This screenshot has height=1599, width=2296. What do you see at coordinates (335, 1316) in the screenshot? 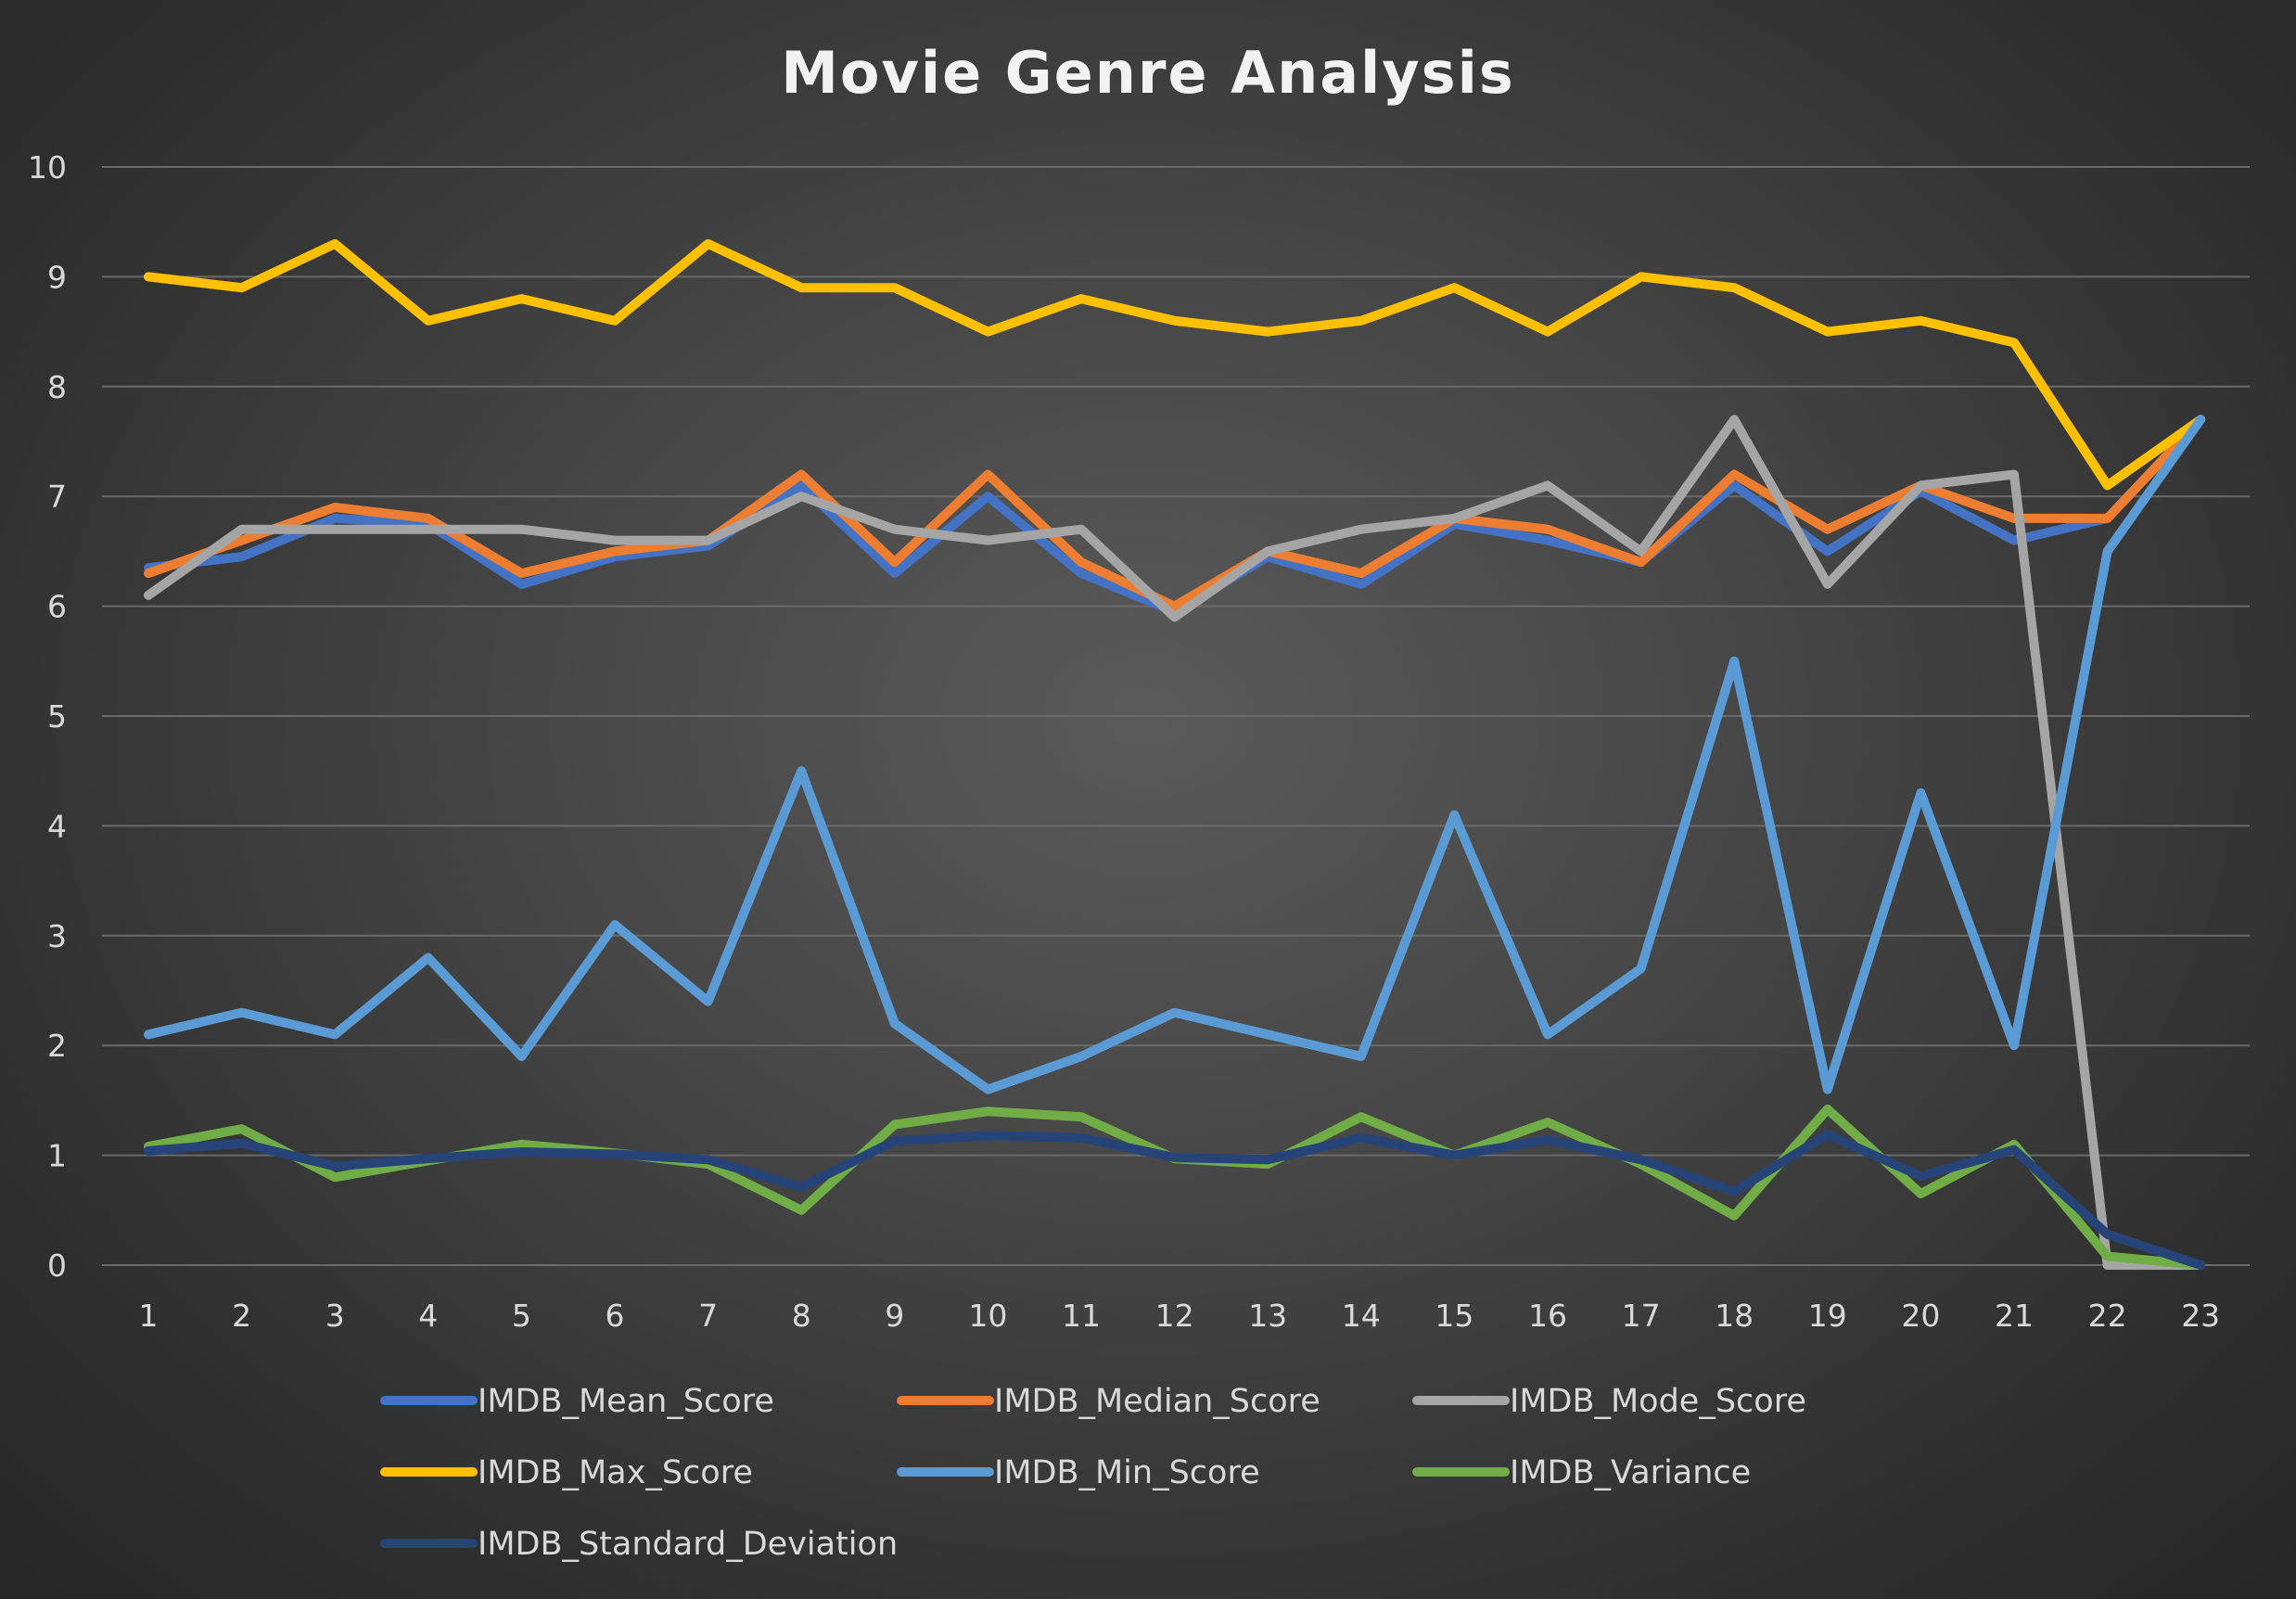
I see `x-tick-label: 3` at bounding box center [335, 1316].